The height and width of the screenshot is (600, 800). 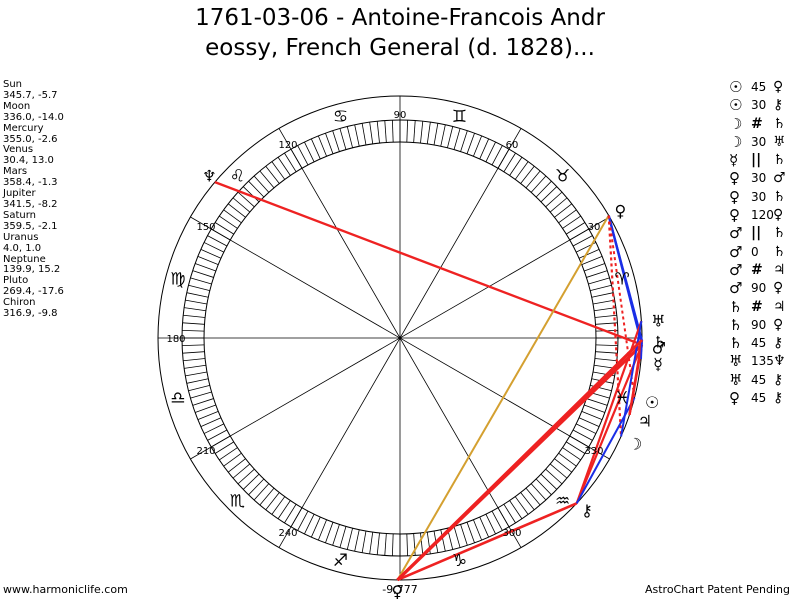 I want to click on aspect-planet-2: ♆, so click(x=779, y=361).